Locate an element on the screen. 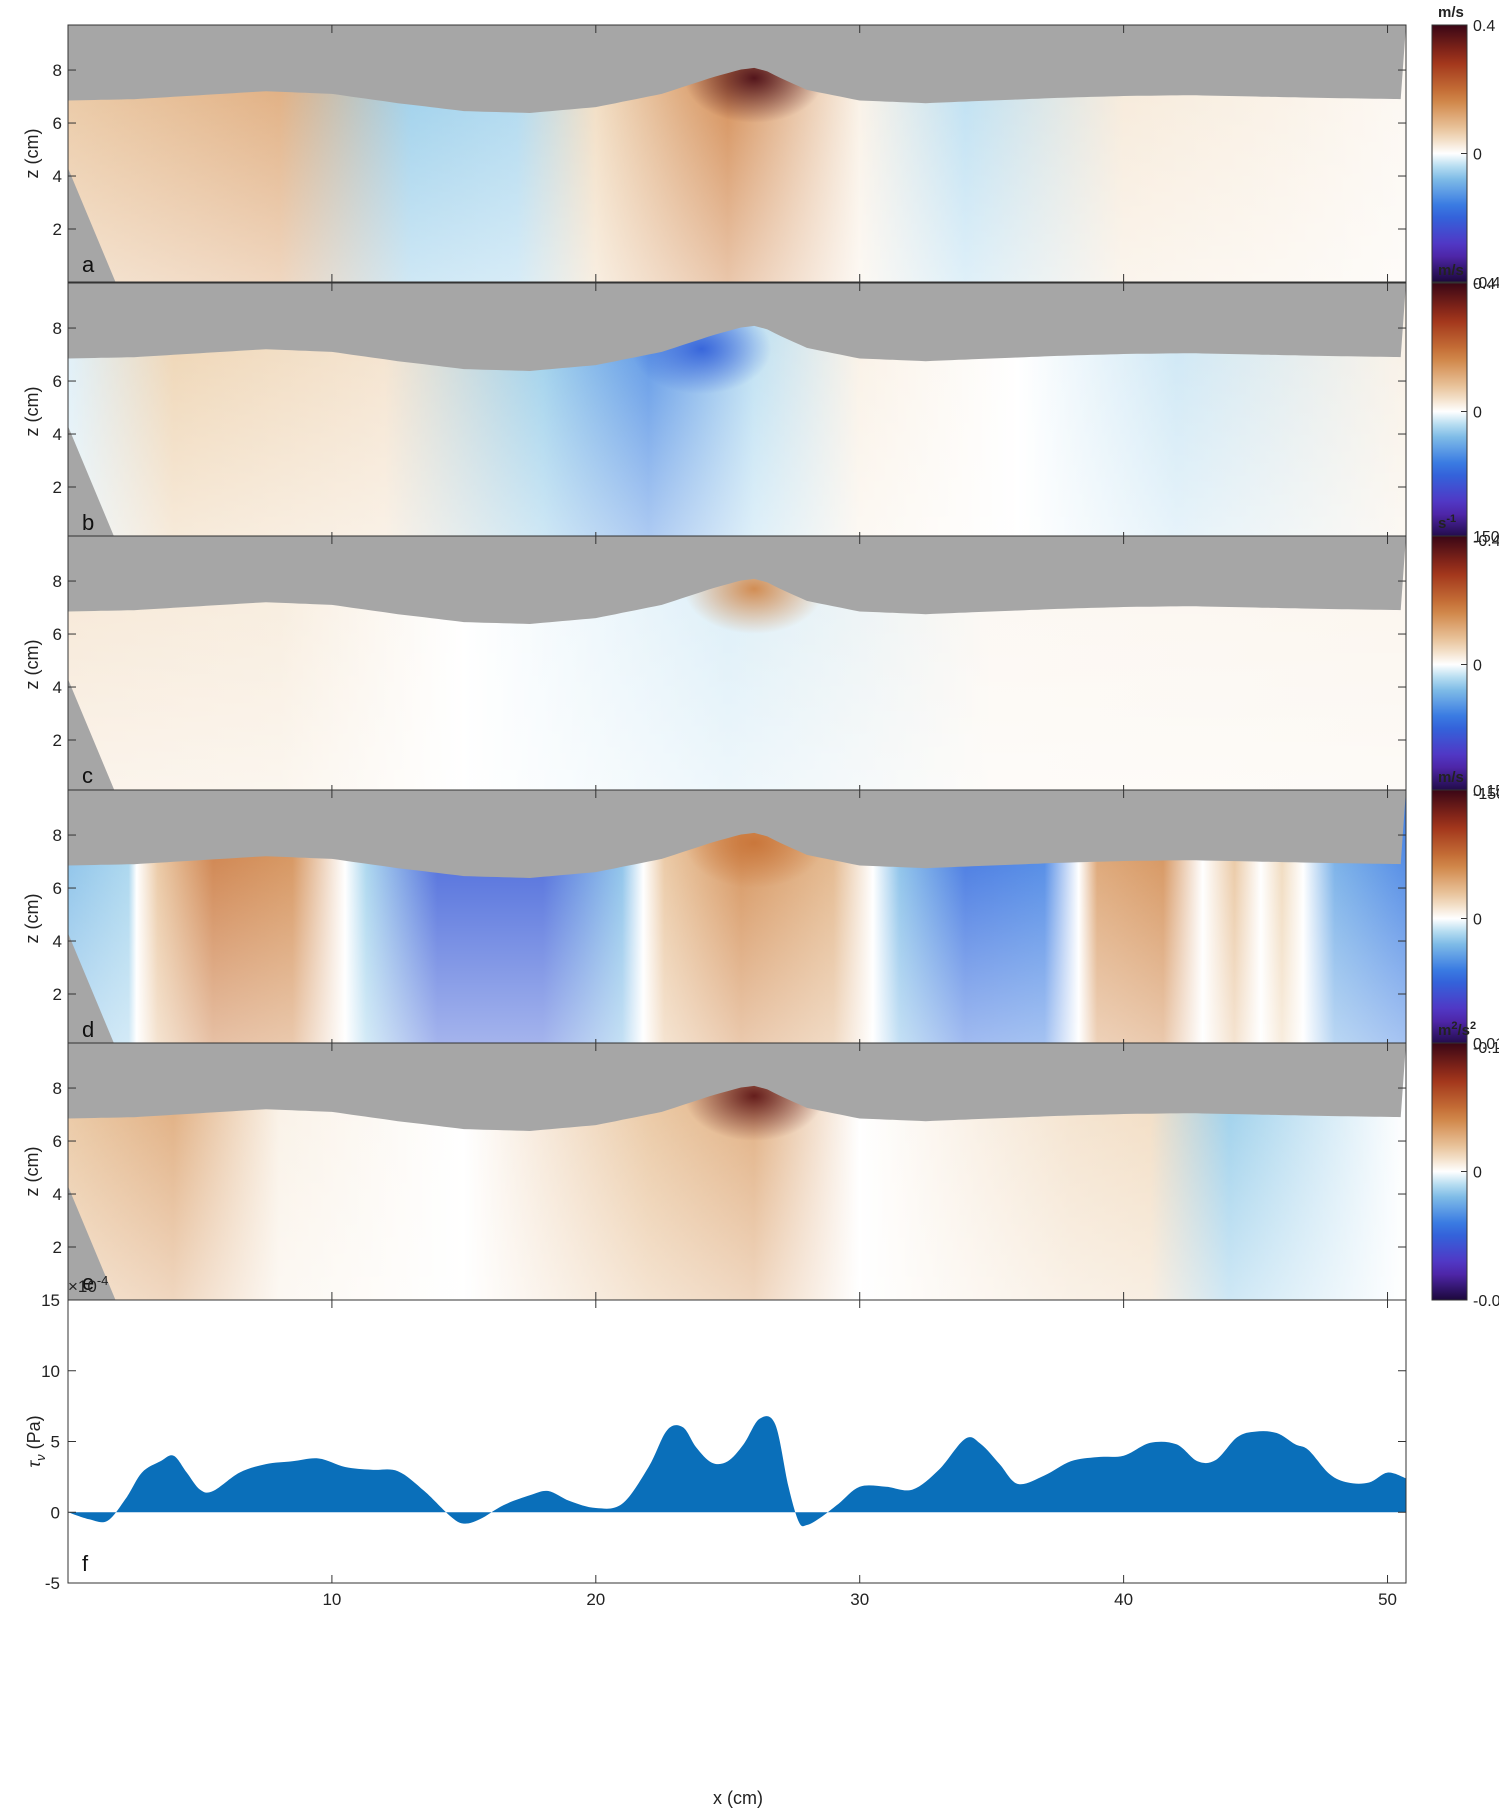 This screenshot has height=1813, width=1499. colorbar-max-label: 0.15 is located at coordinates (1486, 791).